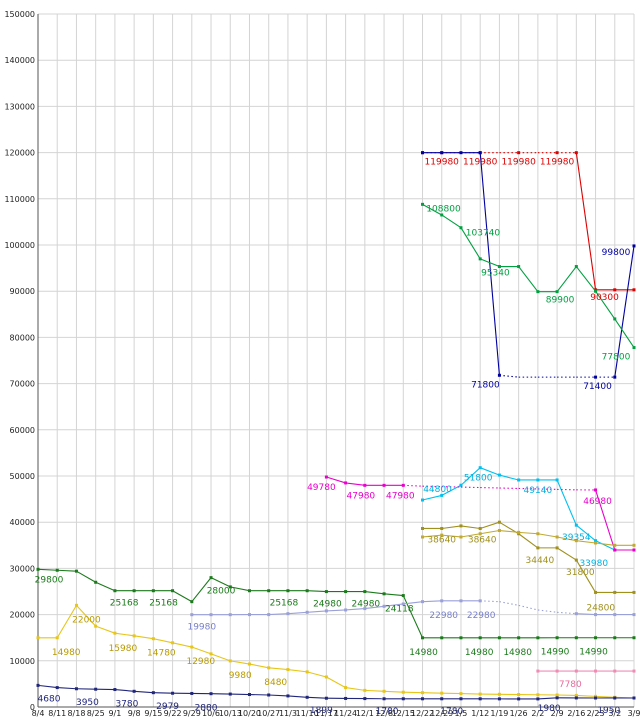 The height and width of the screenshot is (720, 640). I want to click on x-tick-label: 11/3, so click(288, 713).